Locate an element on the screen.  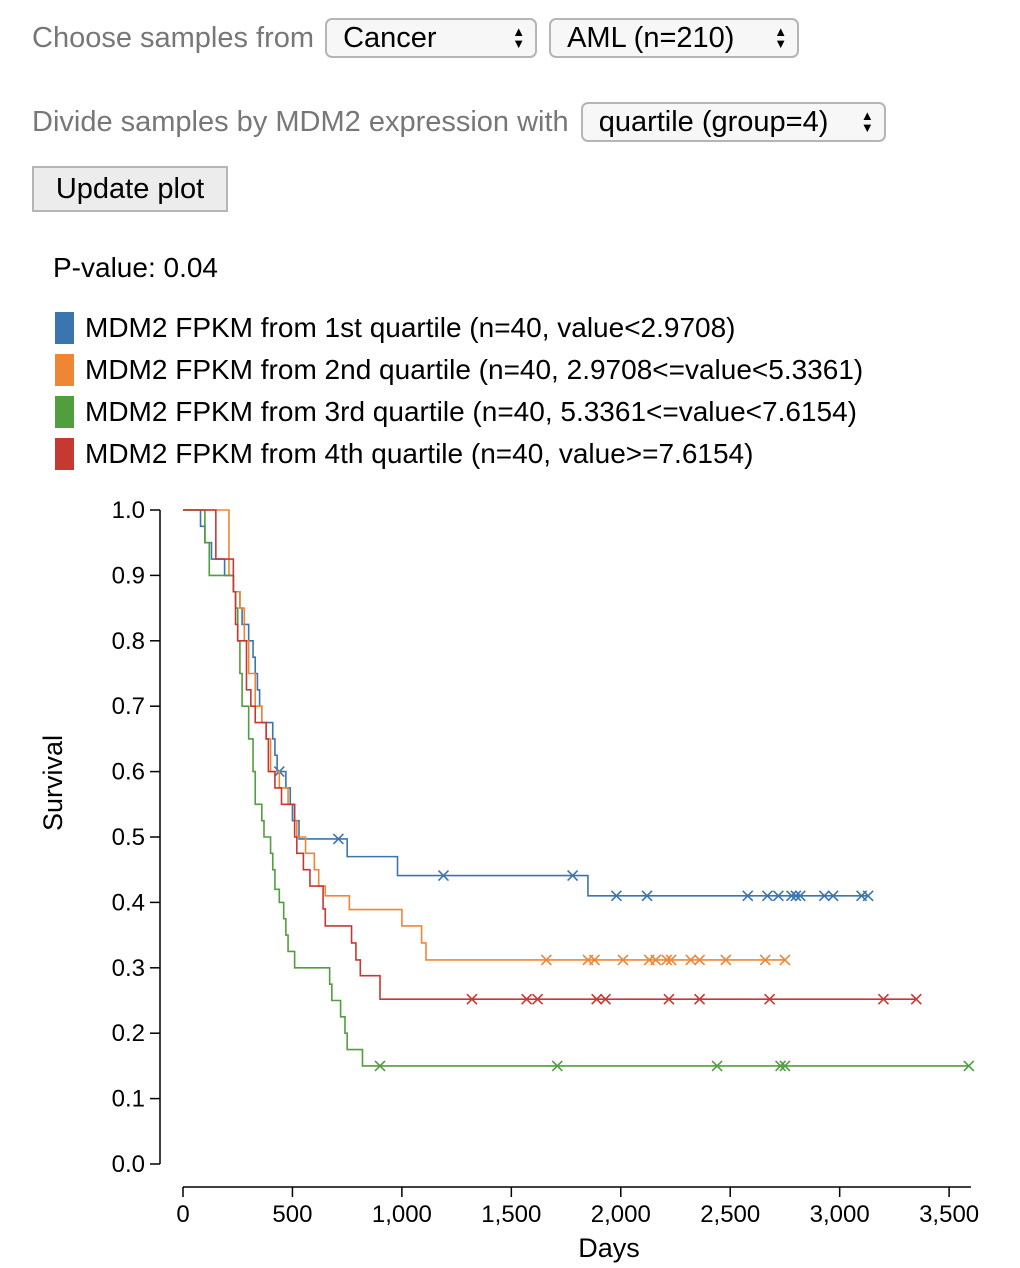
grouping-select-value: quartile (group=4) is located at coordinates (713, 121).